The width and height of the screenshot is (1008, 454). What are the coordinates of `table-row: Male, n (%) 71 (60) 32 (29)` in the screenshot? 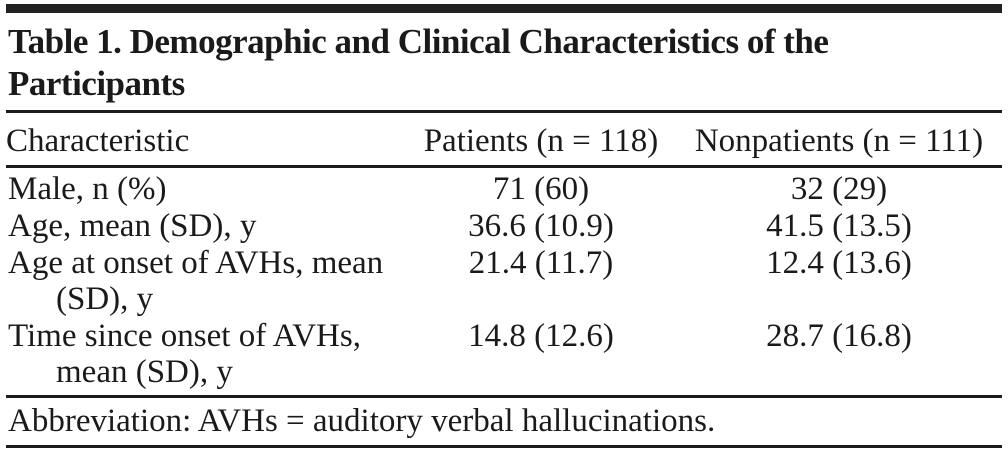 It's located at (504, 188).